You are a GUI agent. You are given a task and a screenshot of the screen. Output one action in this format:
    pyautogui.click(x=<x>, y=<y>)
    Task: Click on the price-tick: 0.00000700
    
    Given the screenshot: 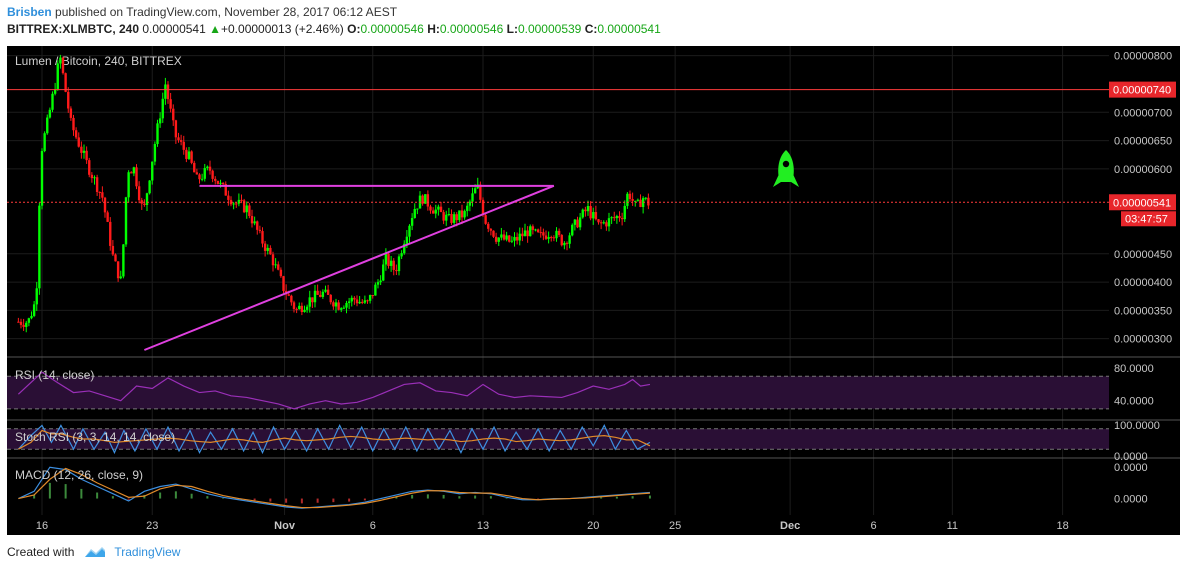 What is the action you would take?
    pyautogui.click(x=1143, y=113)
    